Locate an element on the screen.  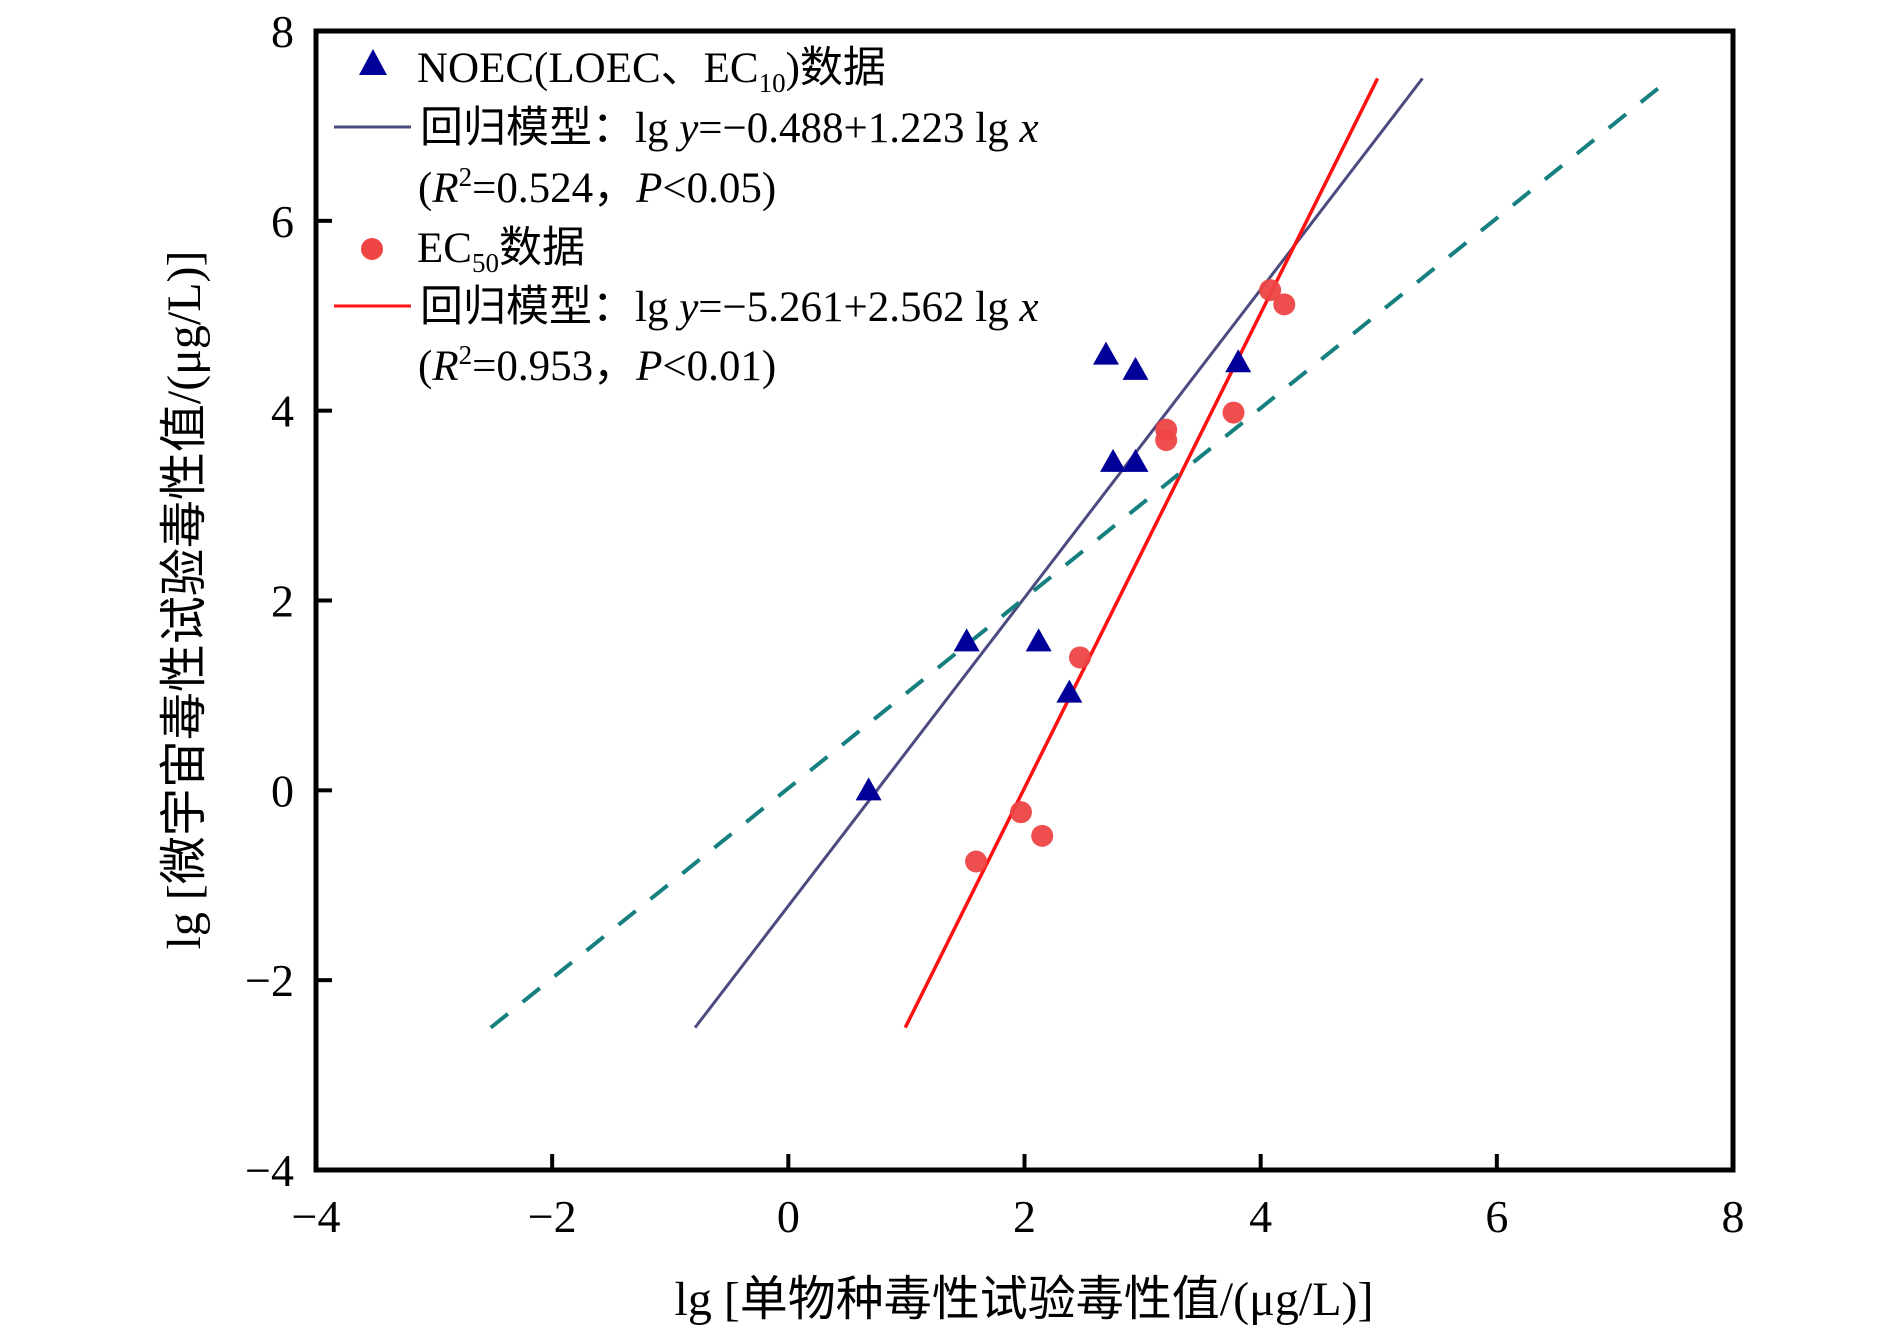
x-tick-label: 4 is located at coordinates (1260, 1216).